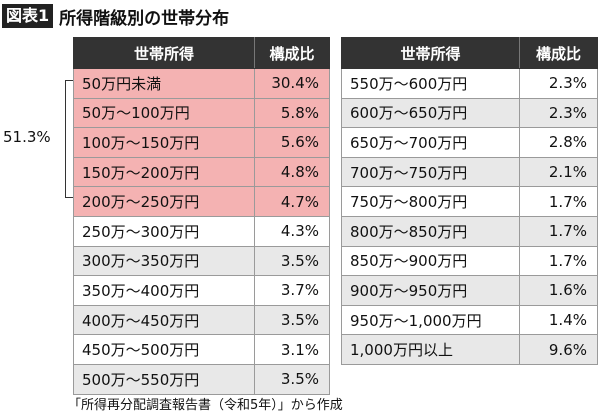 The height and width of the screenshot is (415, 600). Describe the element at coordinates (430, 231) in the screenshot. I see `income-range-cell: 800万～850万円` at that location.